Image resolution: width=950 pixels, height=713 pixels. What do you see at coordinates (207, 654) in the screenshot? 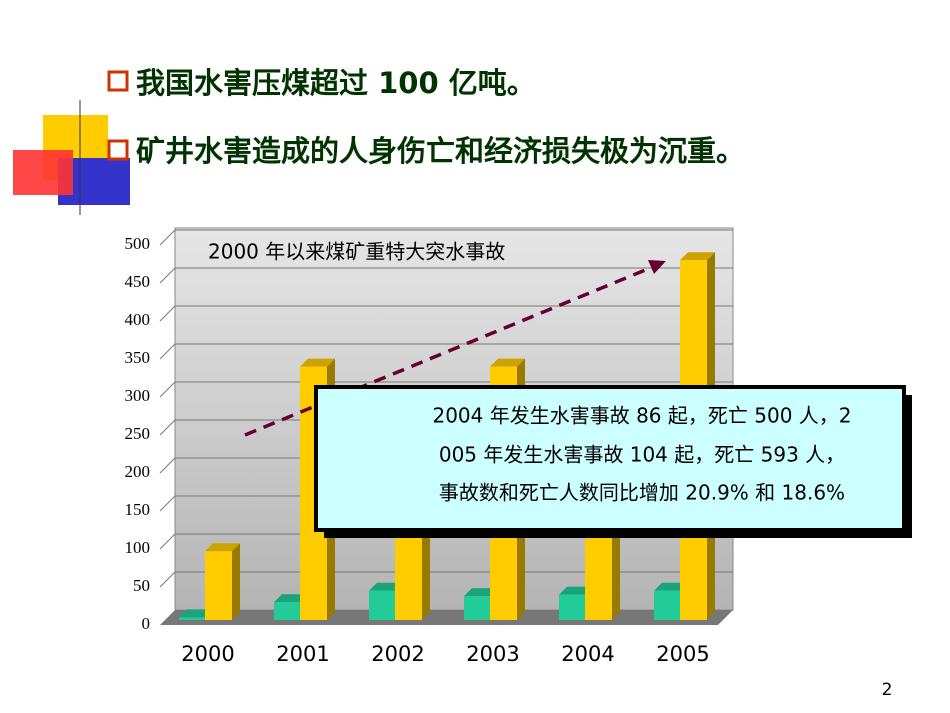
I see `x-tick-label: 2000` at bounding box center [207, 654].